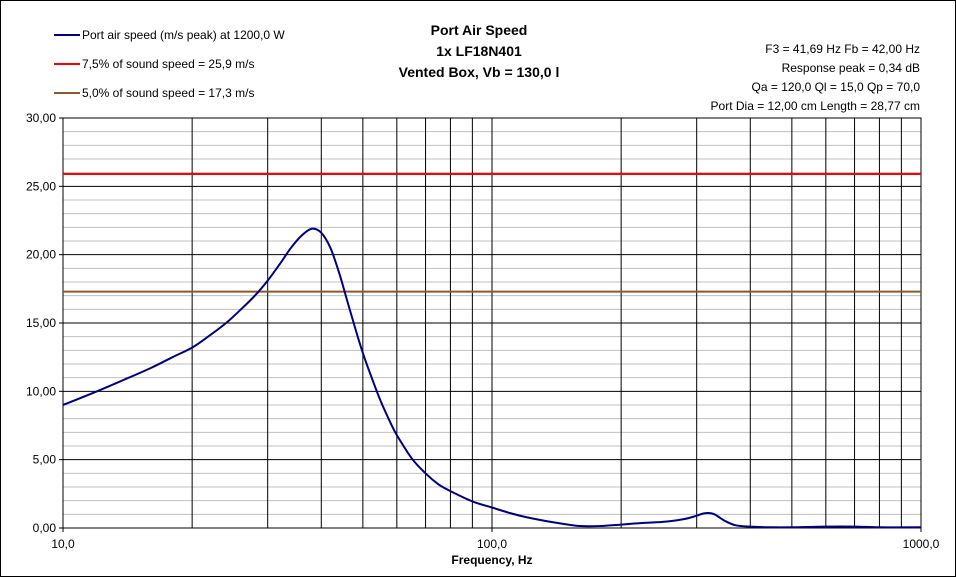 This screenshot has width=956, height=577. What do you see at coordinates (41, 323) in the screenshot?
I see `y-tick-label: 15,00` at bounding box center [41, 323].